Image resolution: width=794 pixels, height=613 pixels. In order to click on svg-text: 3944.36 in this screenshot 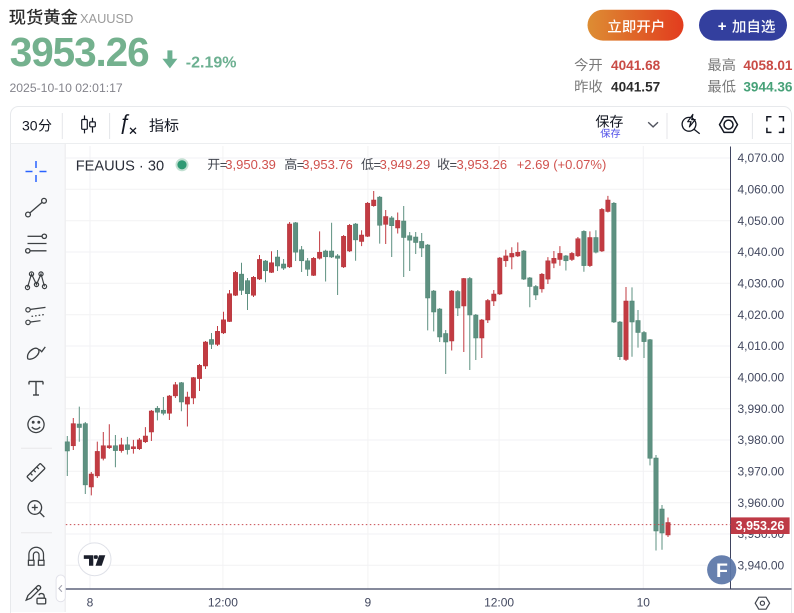, I will do `click(768, 87)`.